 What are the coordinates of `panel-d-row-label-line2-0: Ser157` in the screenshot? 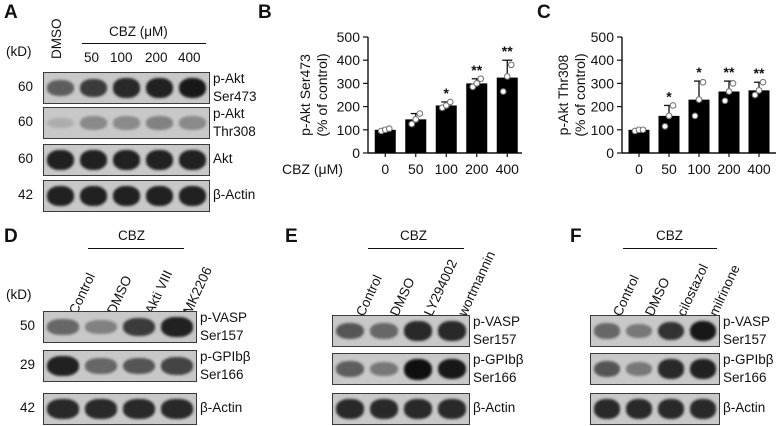 It's located at (222, 335).